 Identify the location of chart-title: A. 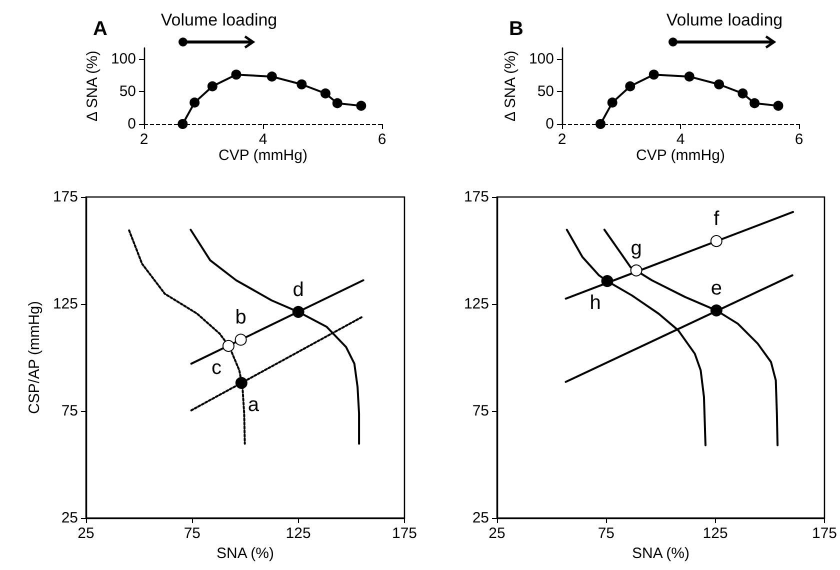
(100, 29).